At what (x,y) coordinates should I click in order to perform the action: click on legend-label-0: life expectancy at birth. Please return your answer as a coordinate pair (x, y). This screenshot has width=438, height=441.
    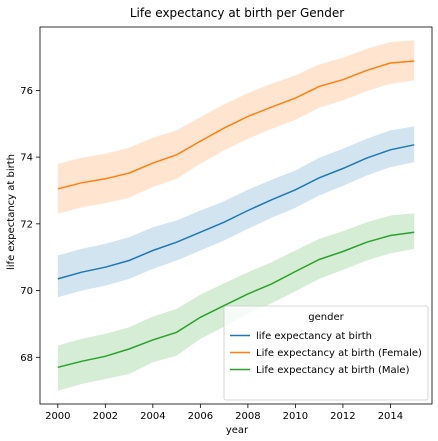
    Looking at the image, I should click on (314, 336).